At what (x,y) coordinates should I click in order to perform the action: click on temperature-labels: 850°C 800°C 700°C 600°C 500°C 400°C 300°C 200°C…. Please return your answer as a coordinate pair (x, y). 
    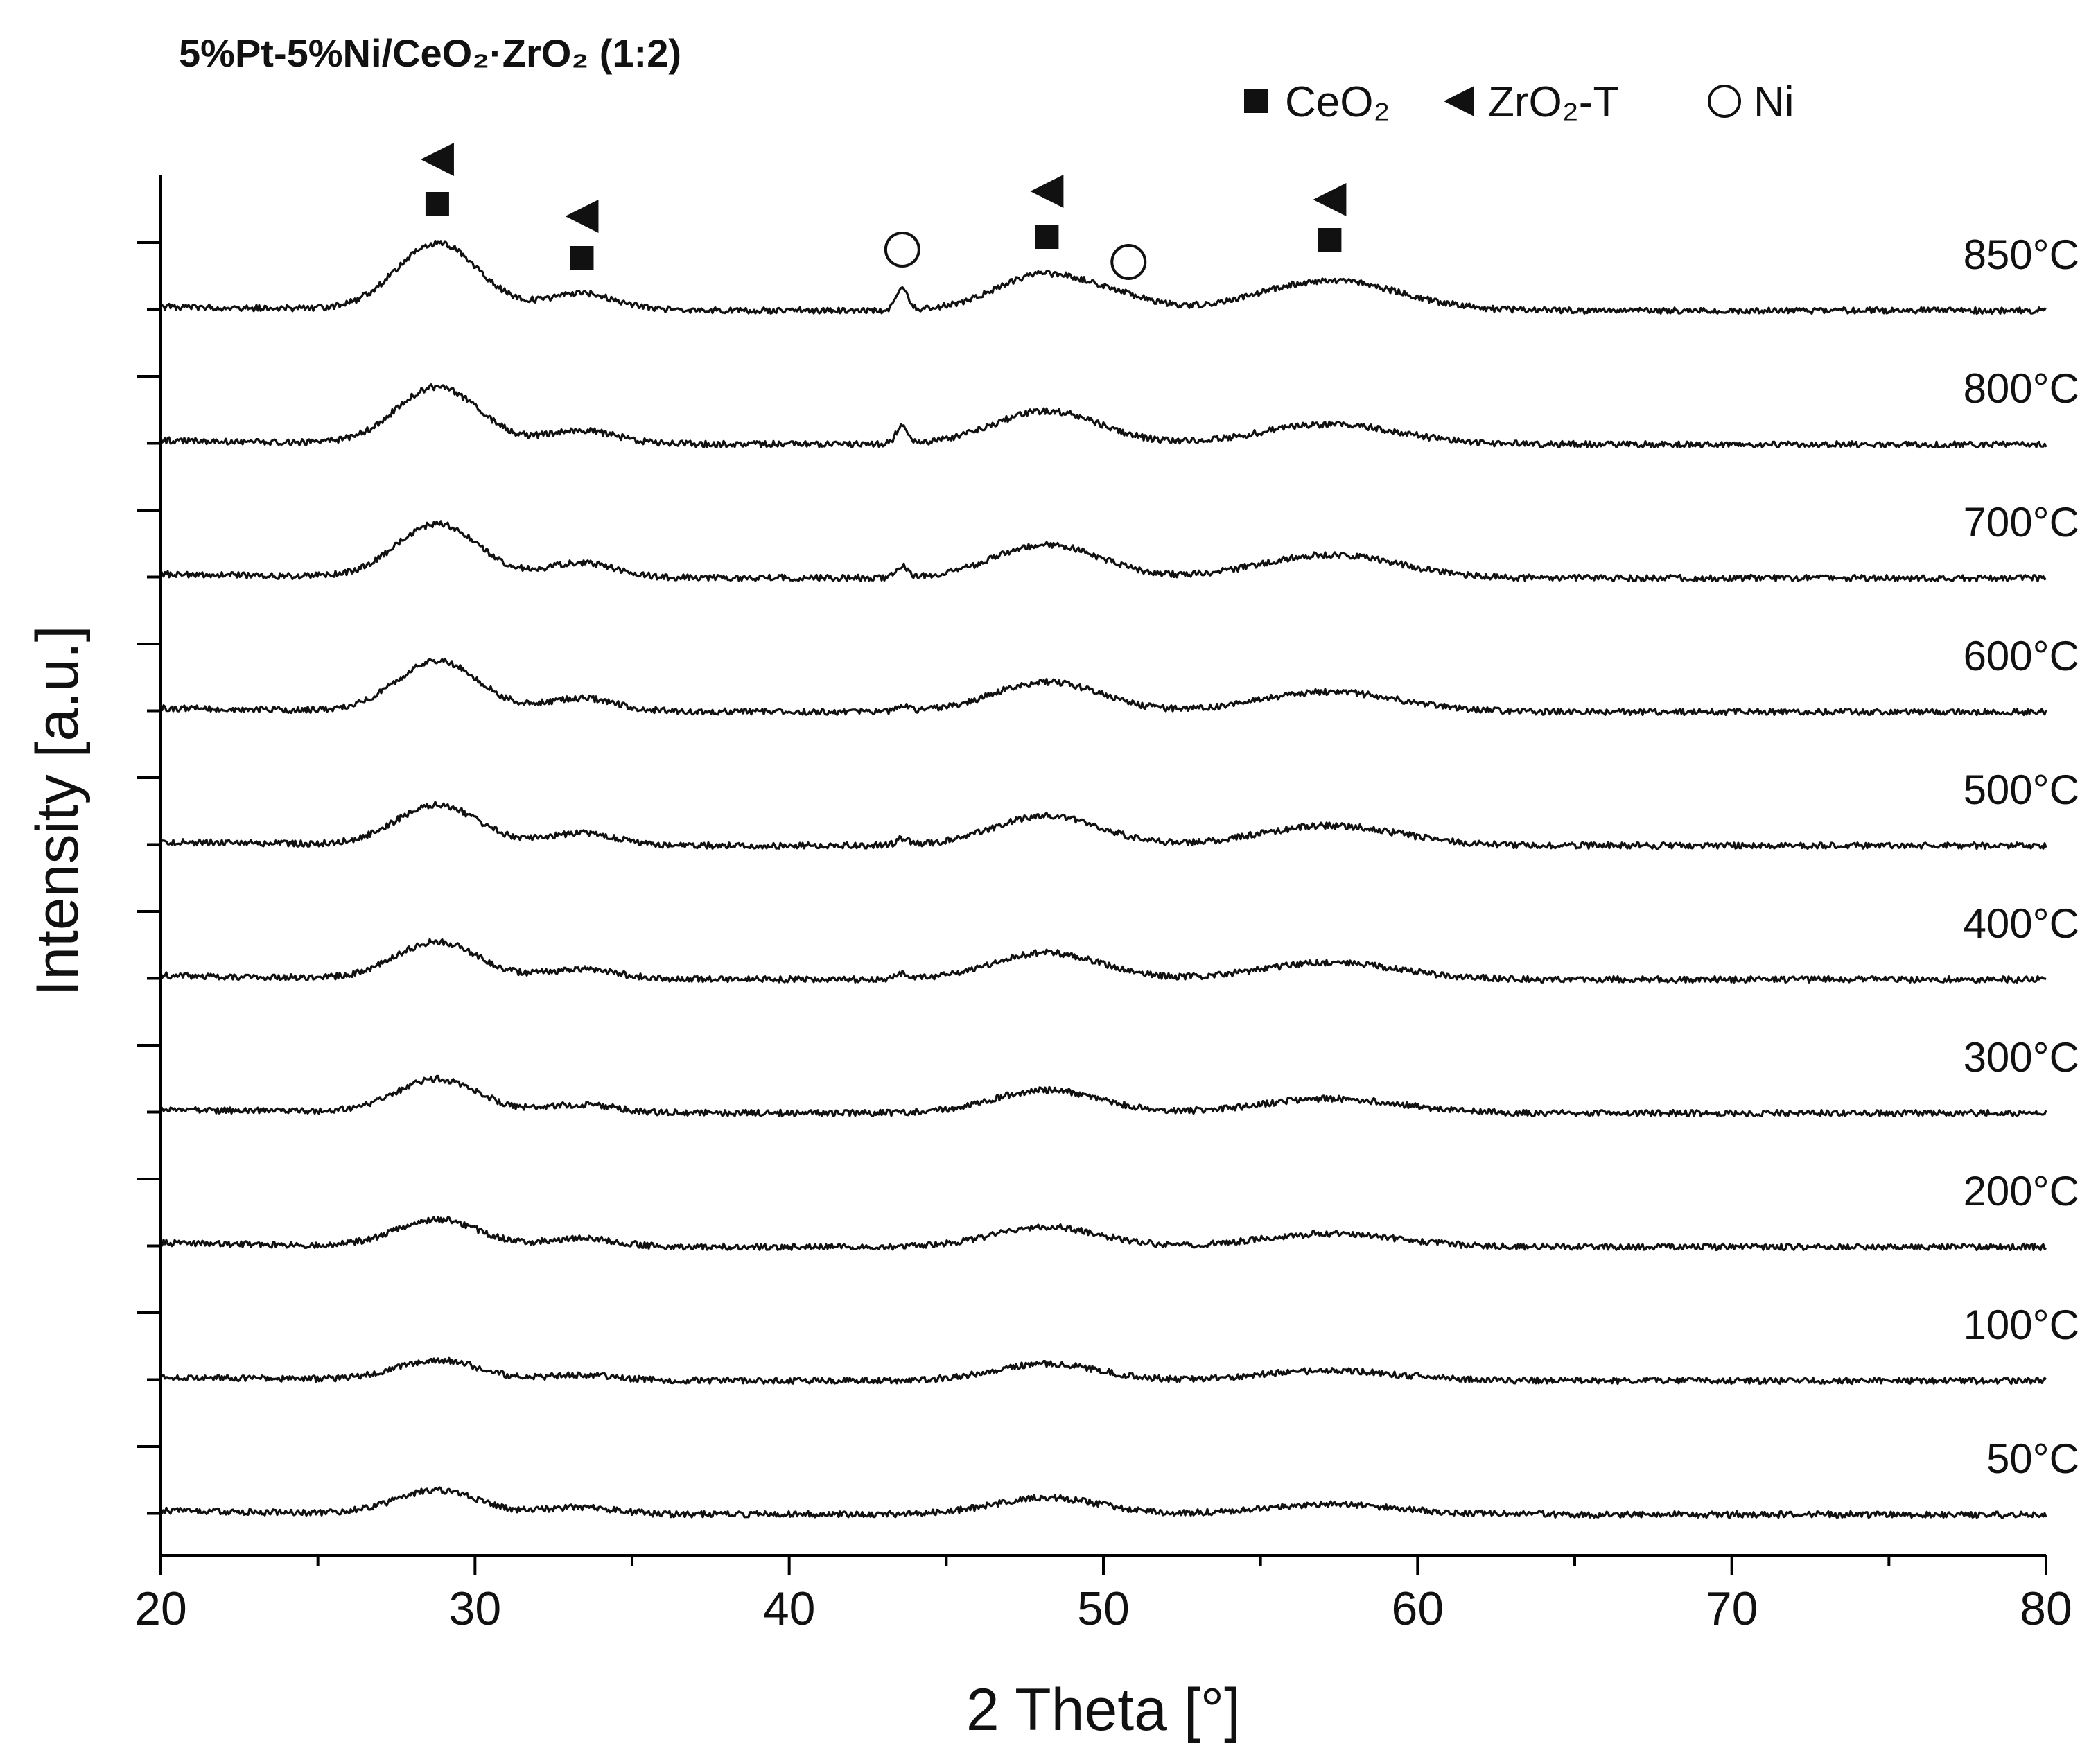
    Looking at the image, I should click on (2021, 857).